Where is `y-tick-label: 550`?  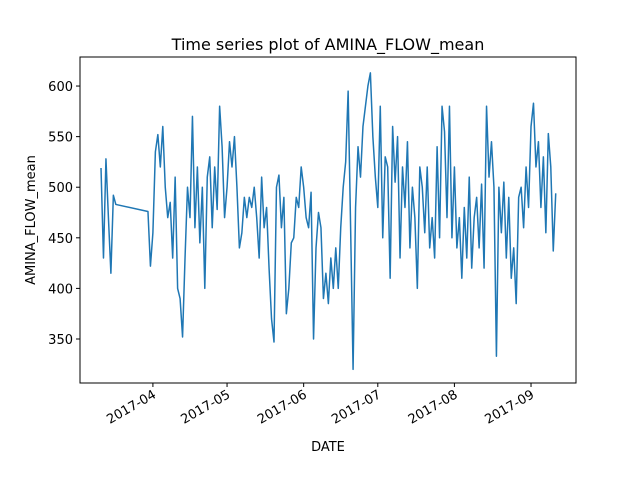 y-tick-label: 550 is located at coordinates (60, 138).